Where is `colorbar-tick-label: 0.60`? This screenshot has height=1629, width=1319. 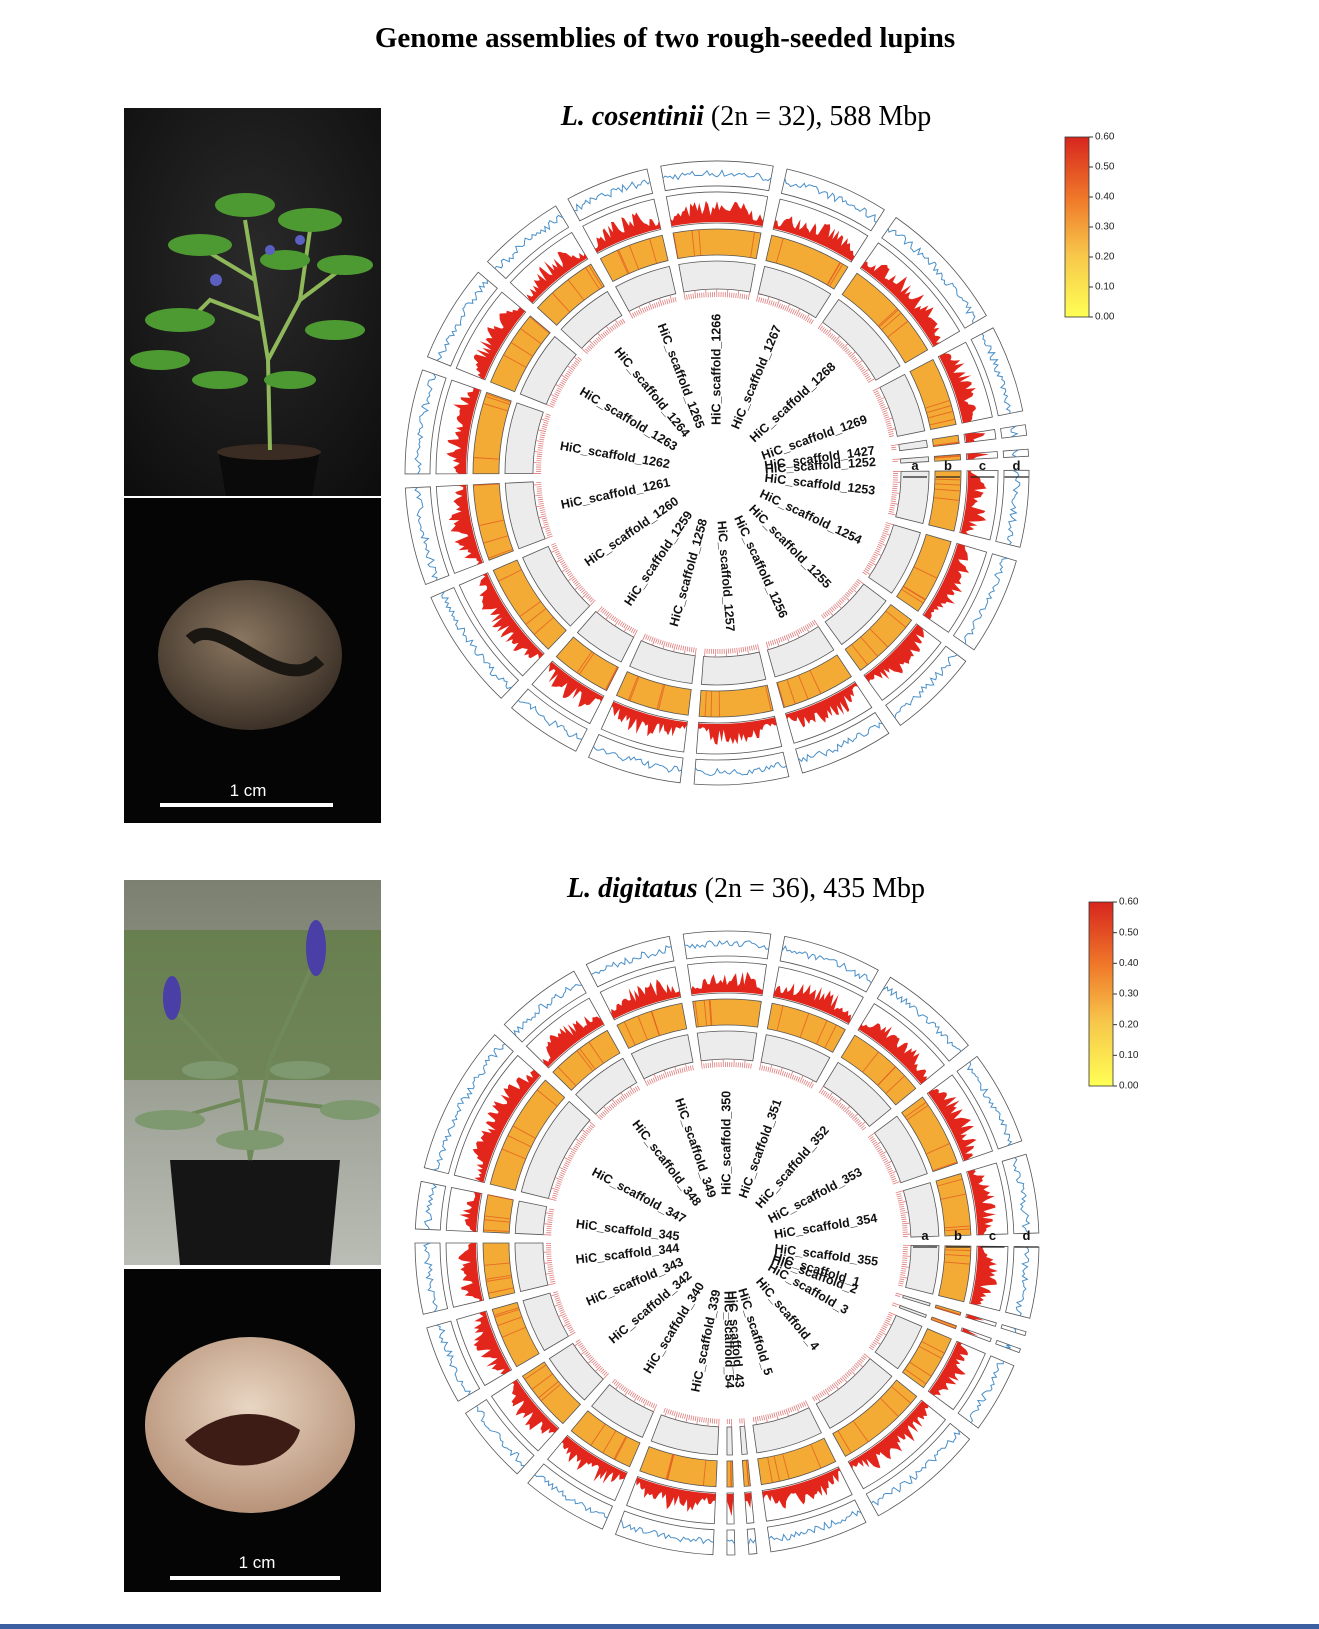 colorbar-tick-label: 0.60 is located at coordinates (1105, 137).